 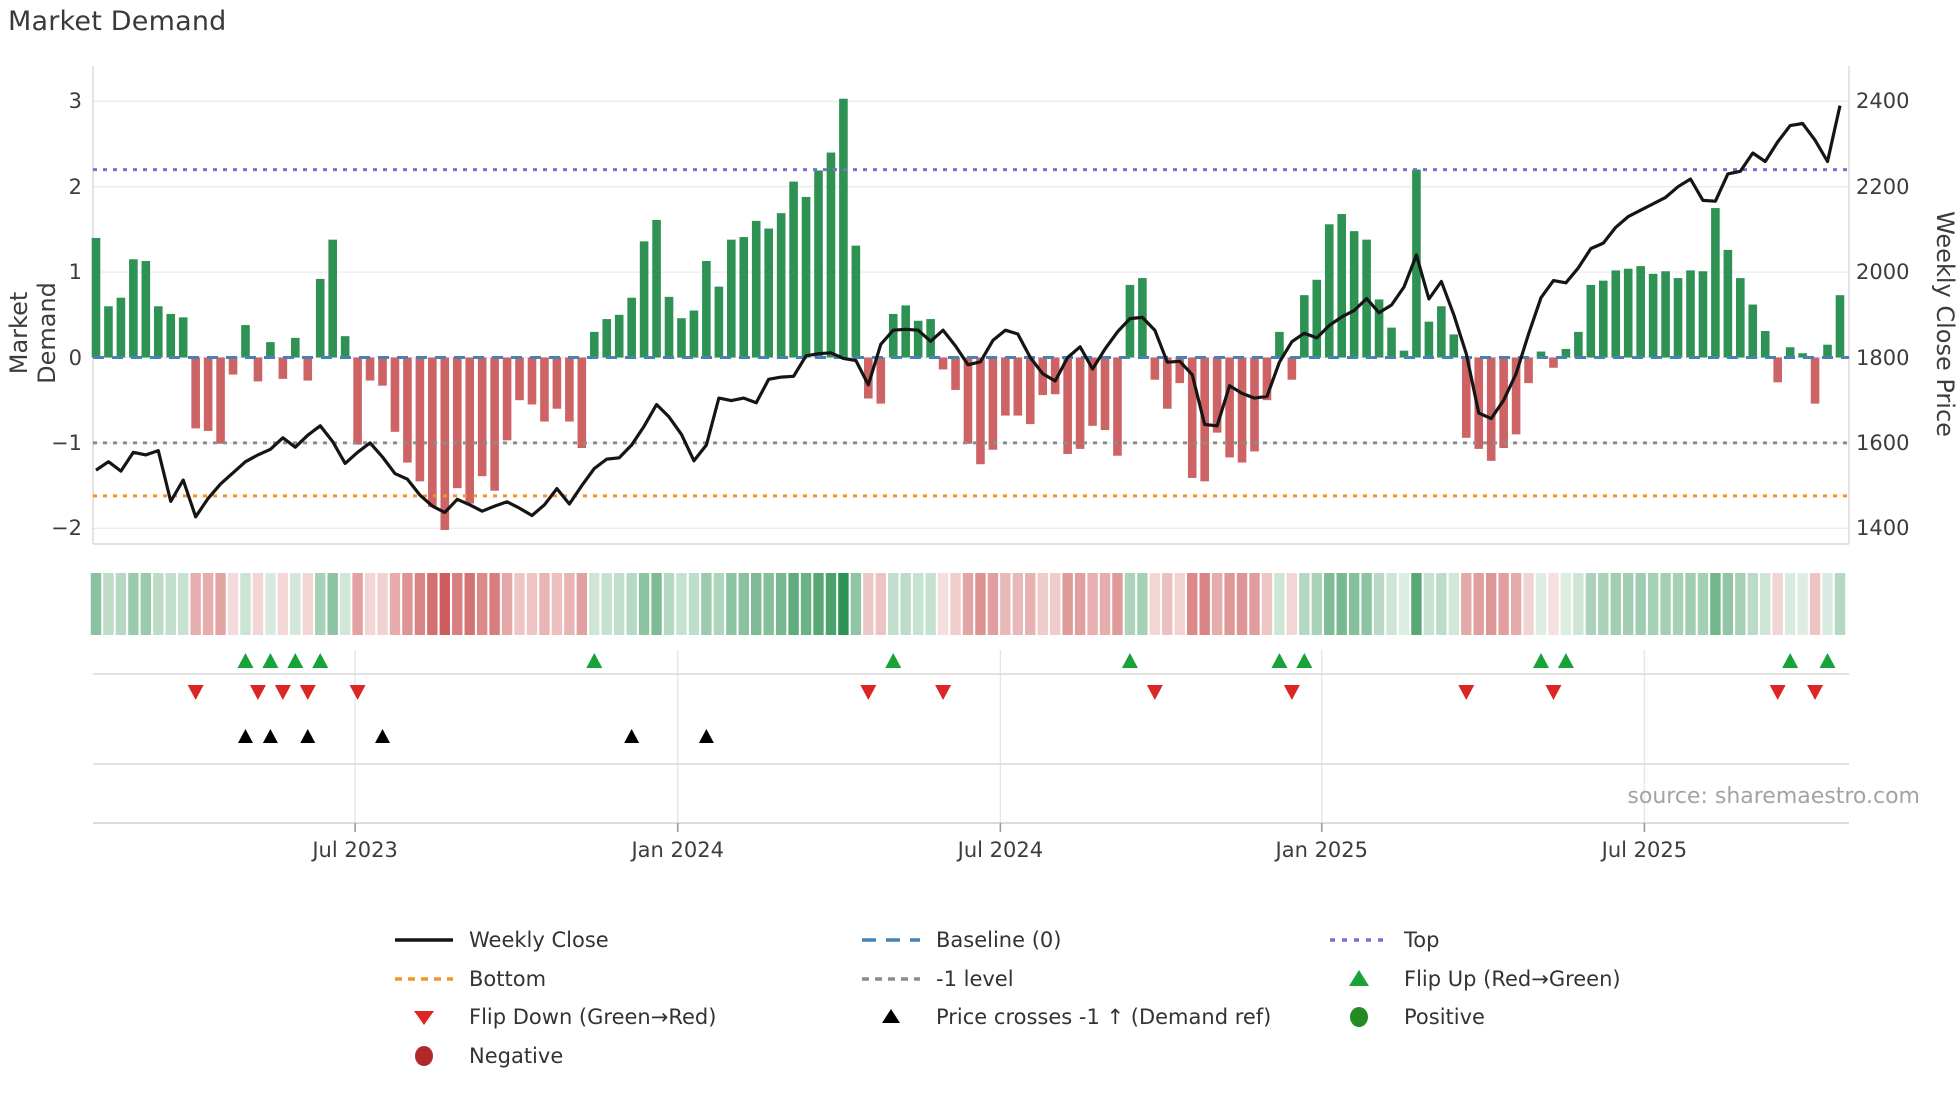 I want to click on legend-item: Bottom, so click(x=469, y=979).